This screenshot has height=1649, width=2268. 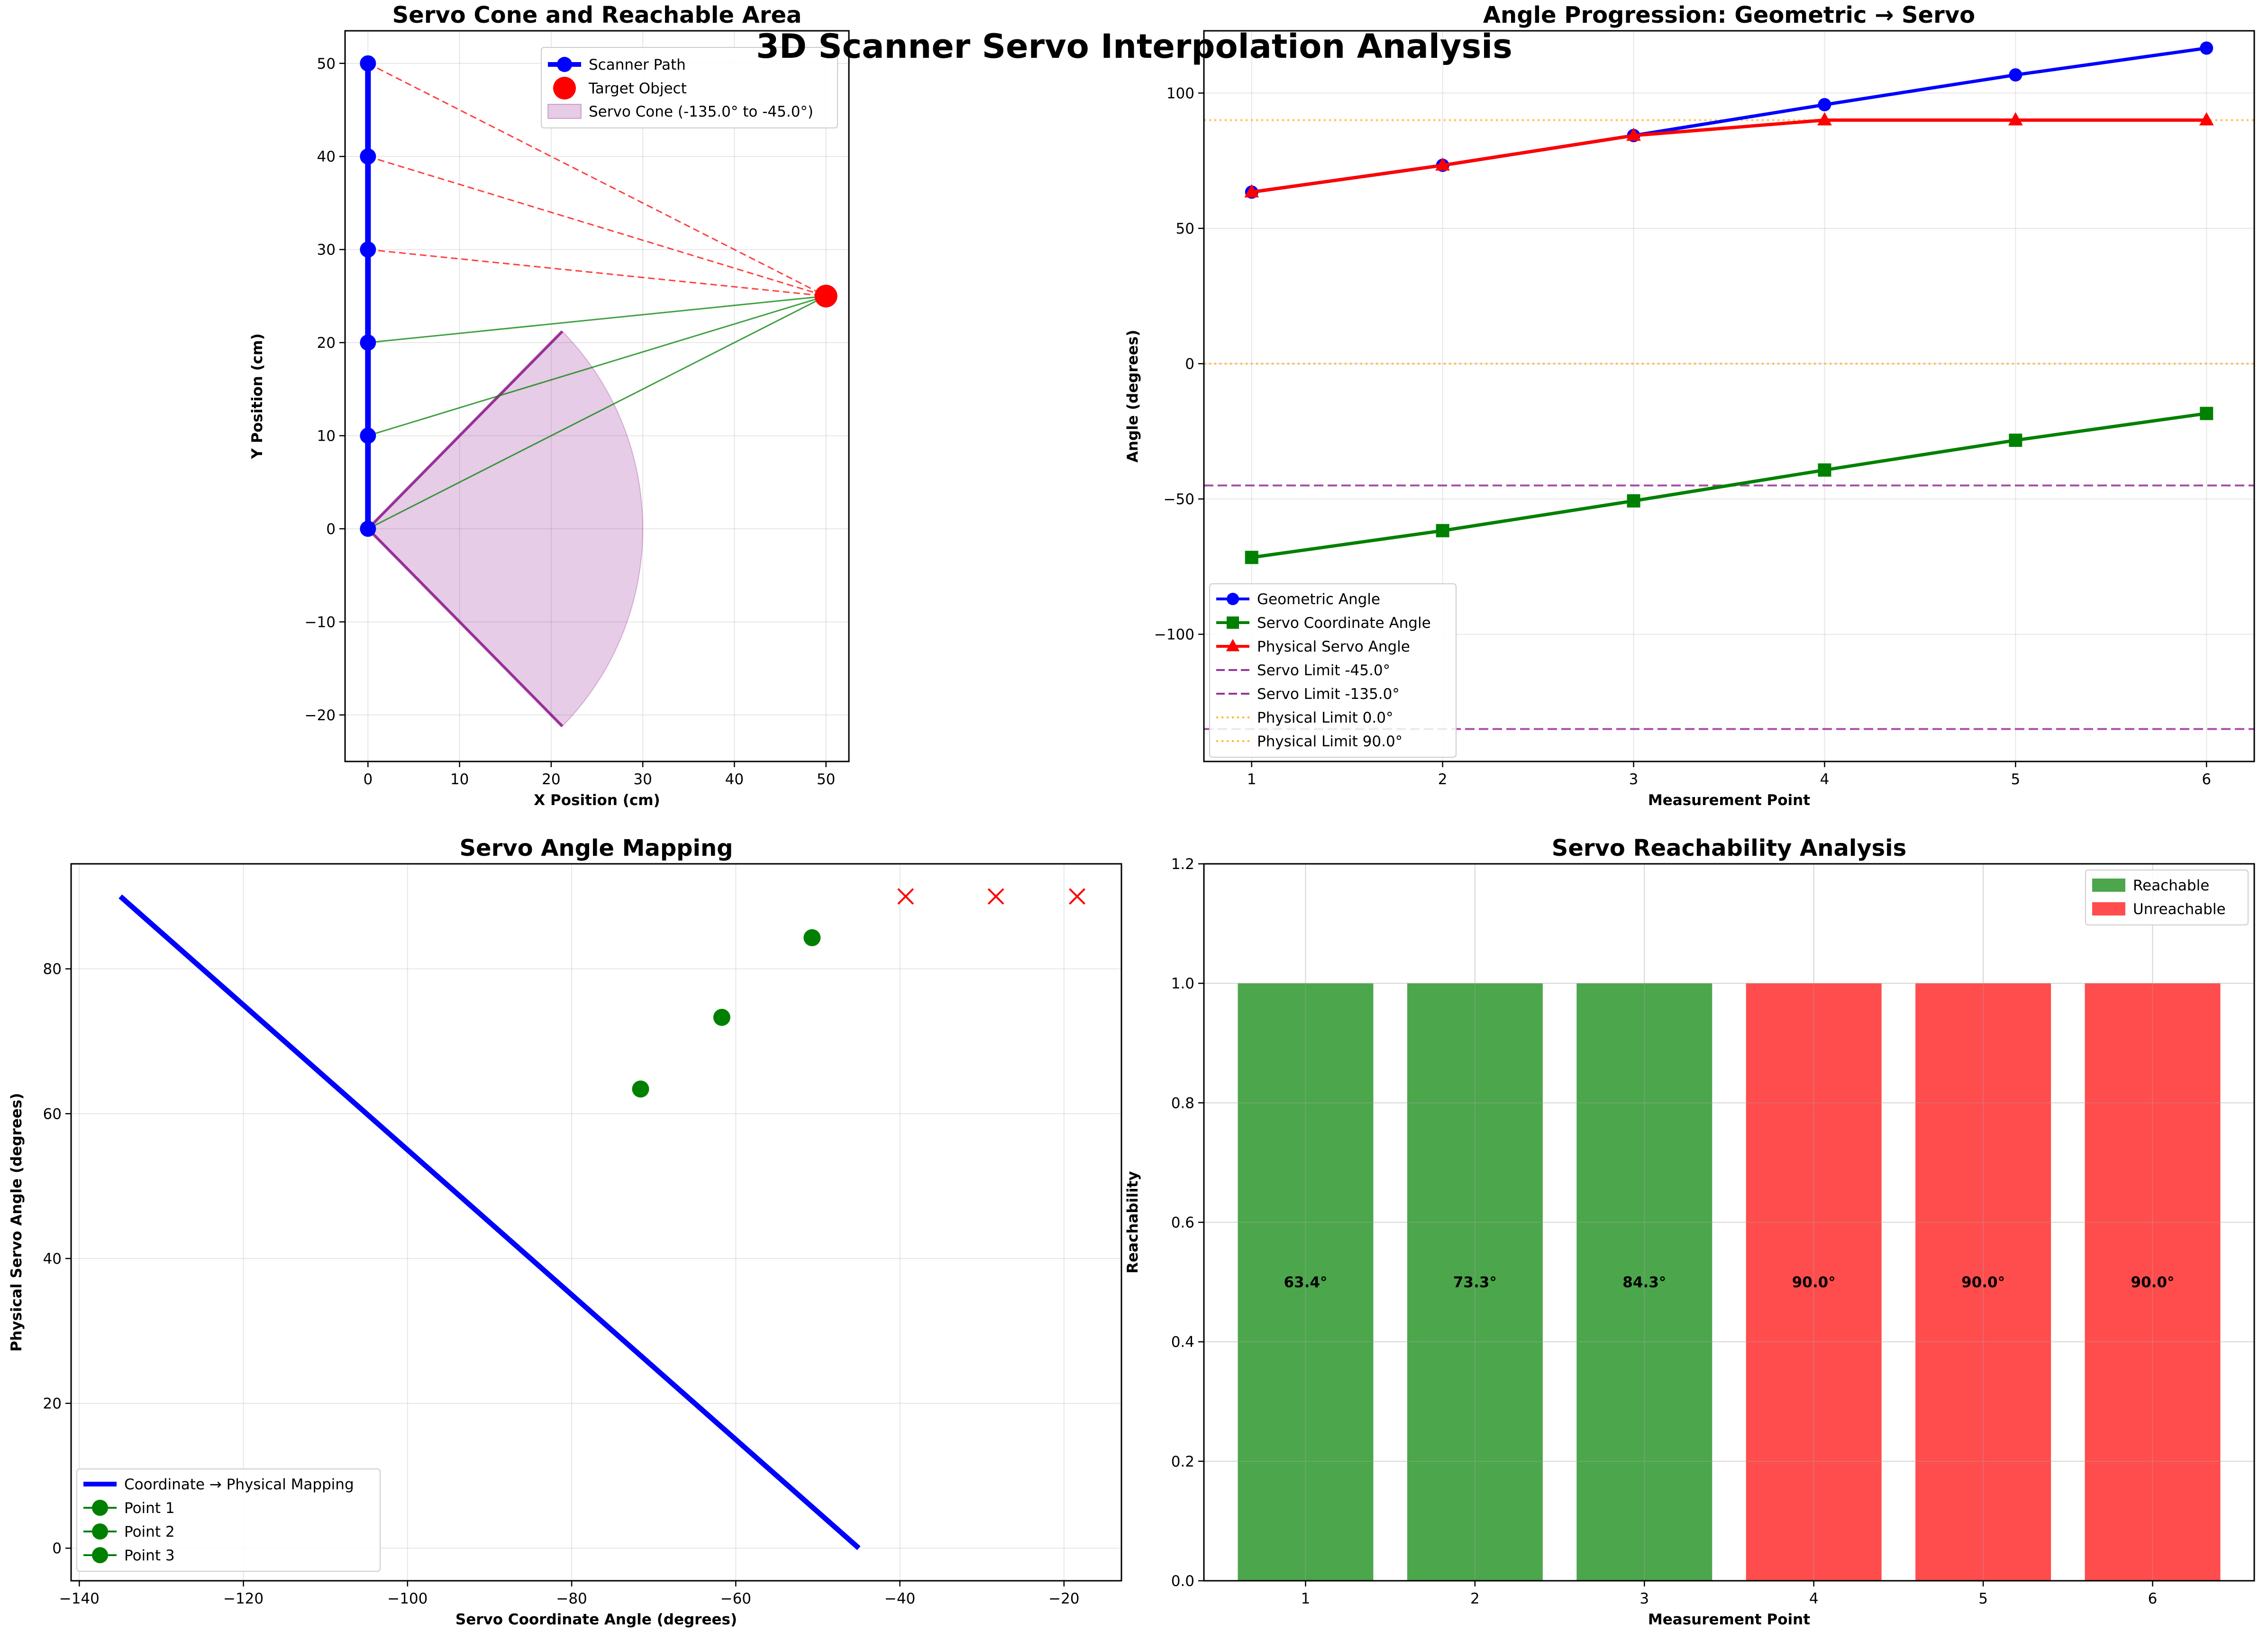 What do you see at coordinates (1645, 1599) in the screenshot?
I see `x-tick-label: 3` at bounding box center [1645, 1599].